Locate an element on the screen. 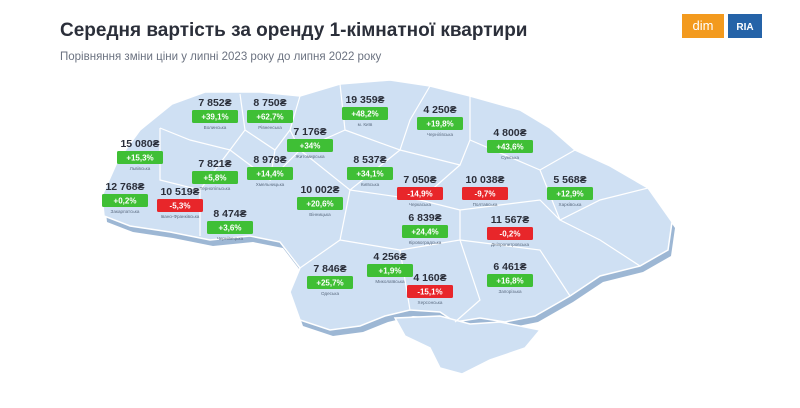  region-name: Рівненська is located at coordinates (270, 127).